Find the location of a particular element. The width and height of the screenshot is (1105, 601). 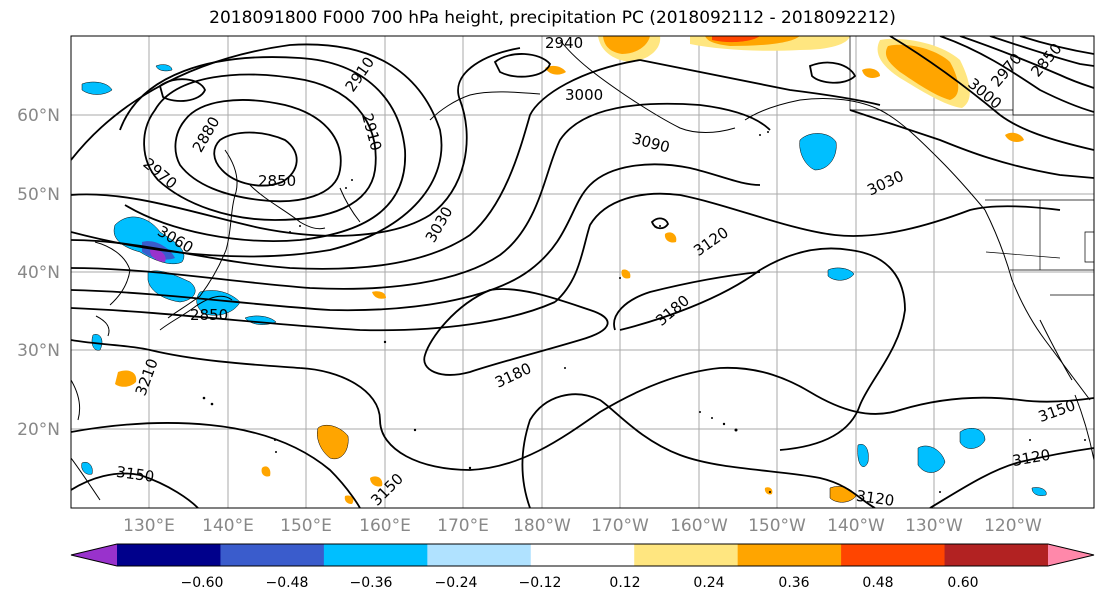

lon-label: 150°W is located at coordinates (777, 526).